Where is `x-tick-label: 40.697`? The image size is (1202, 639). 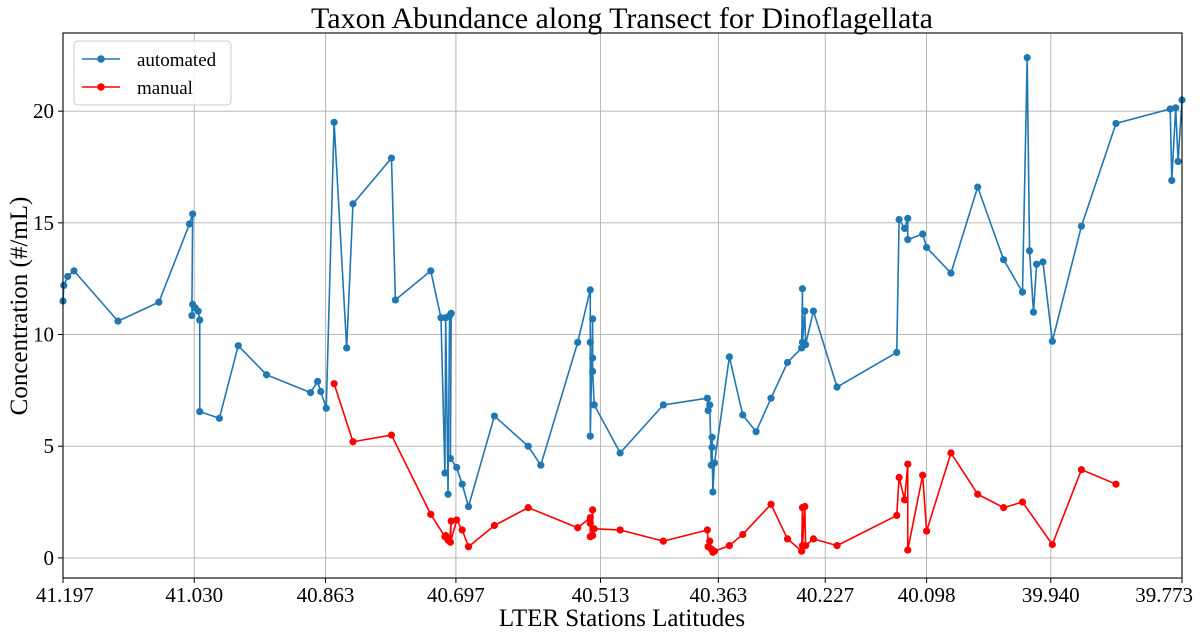 x-tick-label: 40.697 is located at coordinates (456, 595).